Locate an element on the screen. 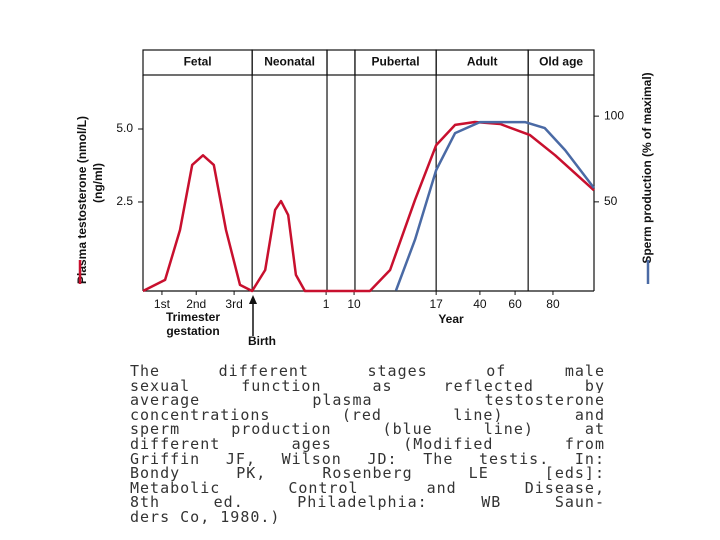 Image resolution: width=720 pixels, height=540 pixels. stage-label: Pubertal is located at coordinates (396, 62).